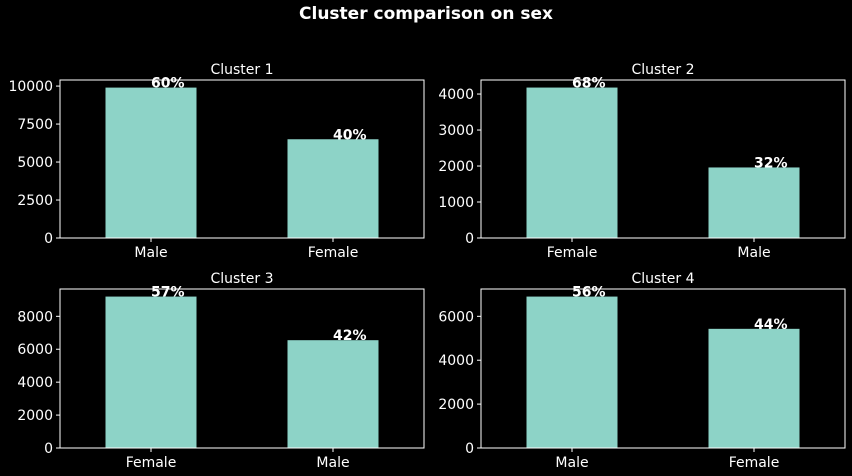 This screenshot has height=476, width=852. I want to click on figure-title: Cluster comparison on sex, so click(426, 14).